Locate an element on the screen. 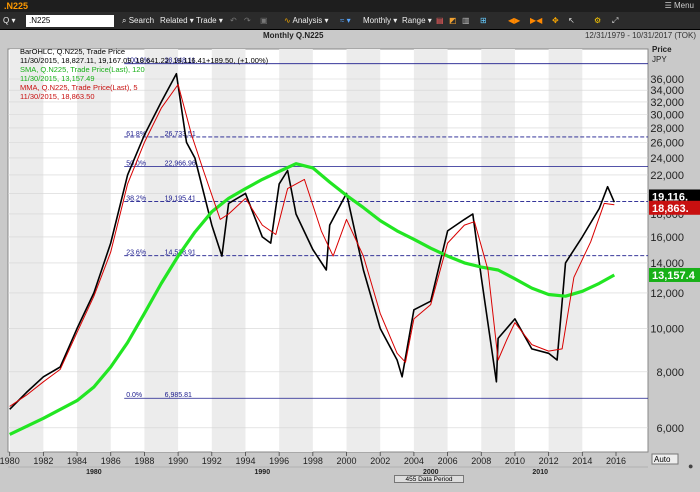 This screenshot has width=700, height=492. y-tick-label: 16,000 is located at coordinates (667, 238).